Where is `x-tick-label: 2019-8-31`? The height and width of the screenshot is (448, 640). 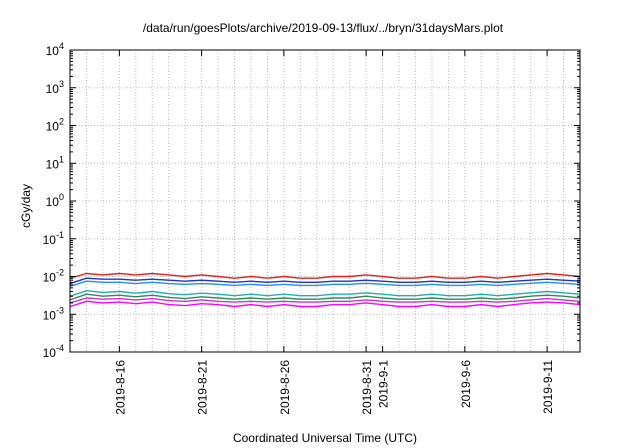
x-tick-label: 2019-8-31 is located at coordinates (367, 387).